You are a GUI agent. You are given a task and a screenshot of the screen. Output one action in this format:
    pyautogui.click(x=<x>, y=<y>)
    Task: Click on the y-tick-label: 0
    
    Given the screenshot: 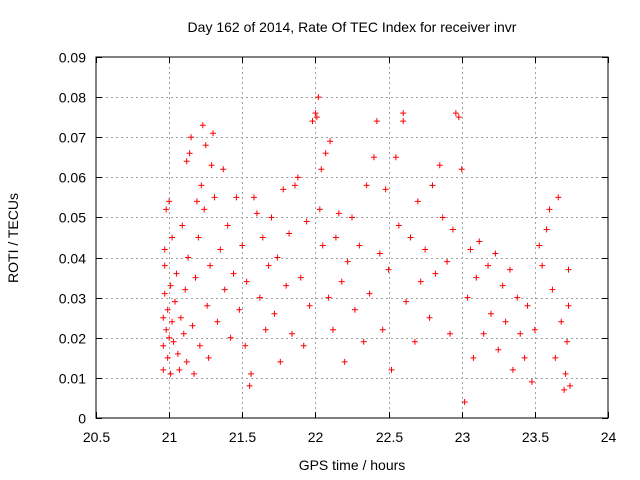 What is the action you would take?
    pyautogui.click(x=82, y=419)
    